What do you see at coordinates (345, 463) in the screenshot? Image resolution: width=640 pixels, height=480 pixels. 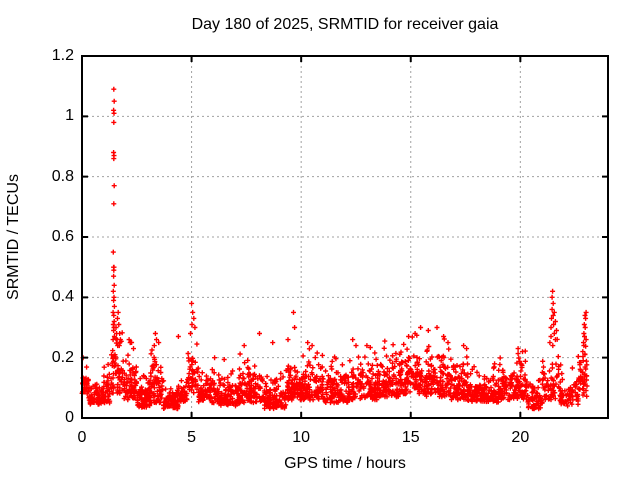 I see `x-axis-label: GPS time / hours` at bounding box center [345, 463].